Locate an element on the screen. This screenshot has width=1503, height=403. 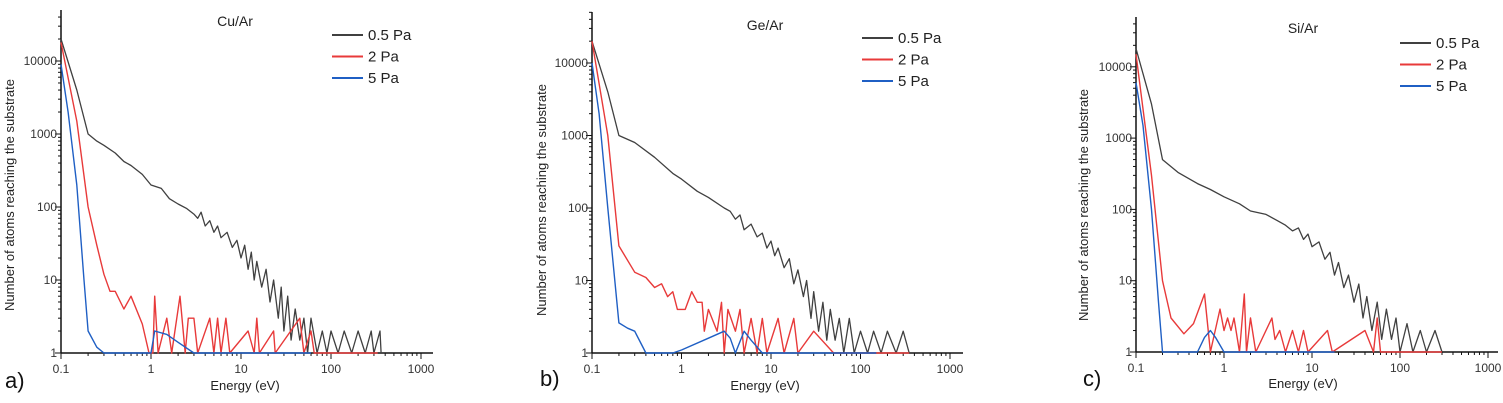
panel-title: Ge/Ar is located at coordinates (765, 25).